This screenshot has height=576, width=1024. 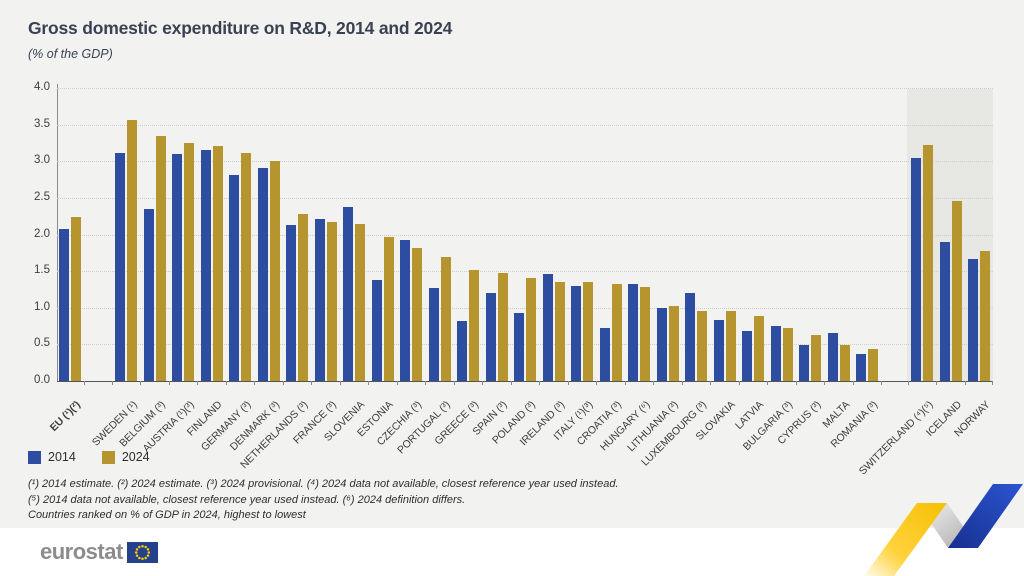 What do you see at coordinates (525, 162) in the screenshot?
I see `gridline-3.0` at bounding box center [525, 162].